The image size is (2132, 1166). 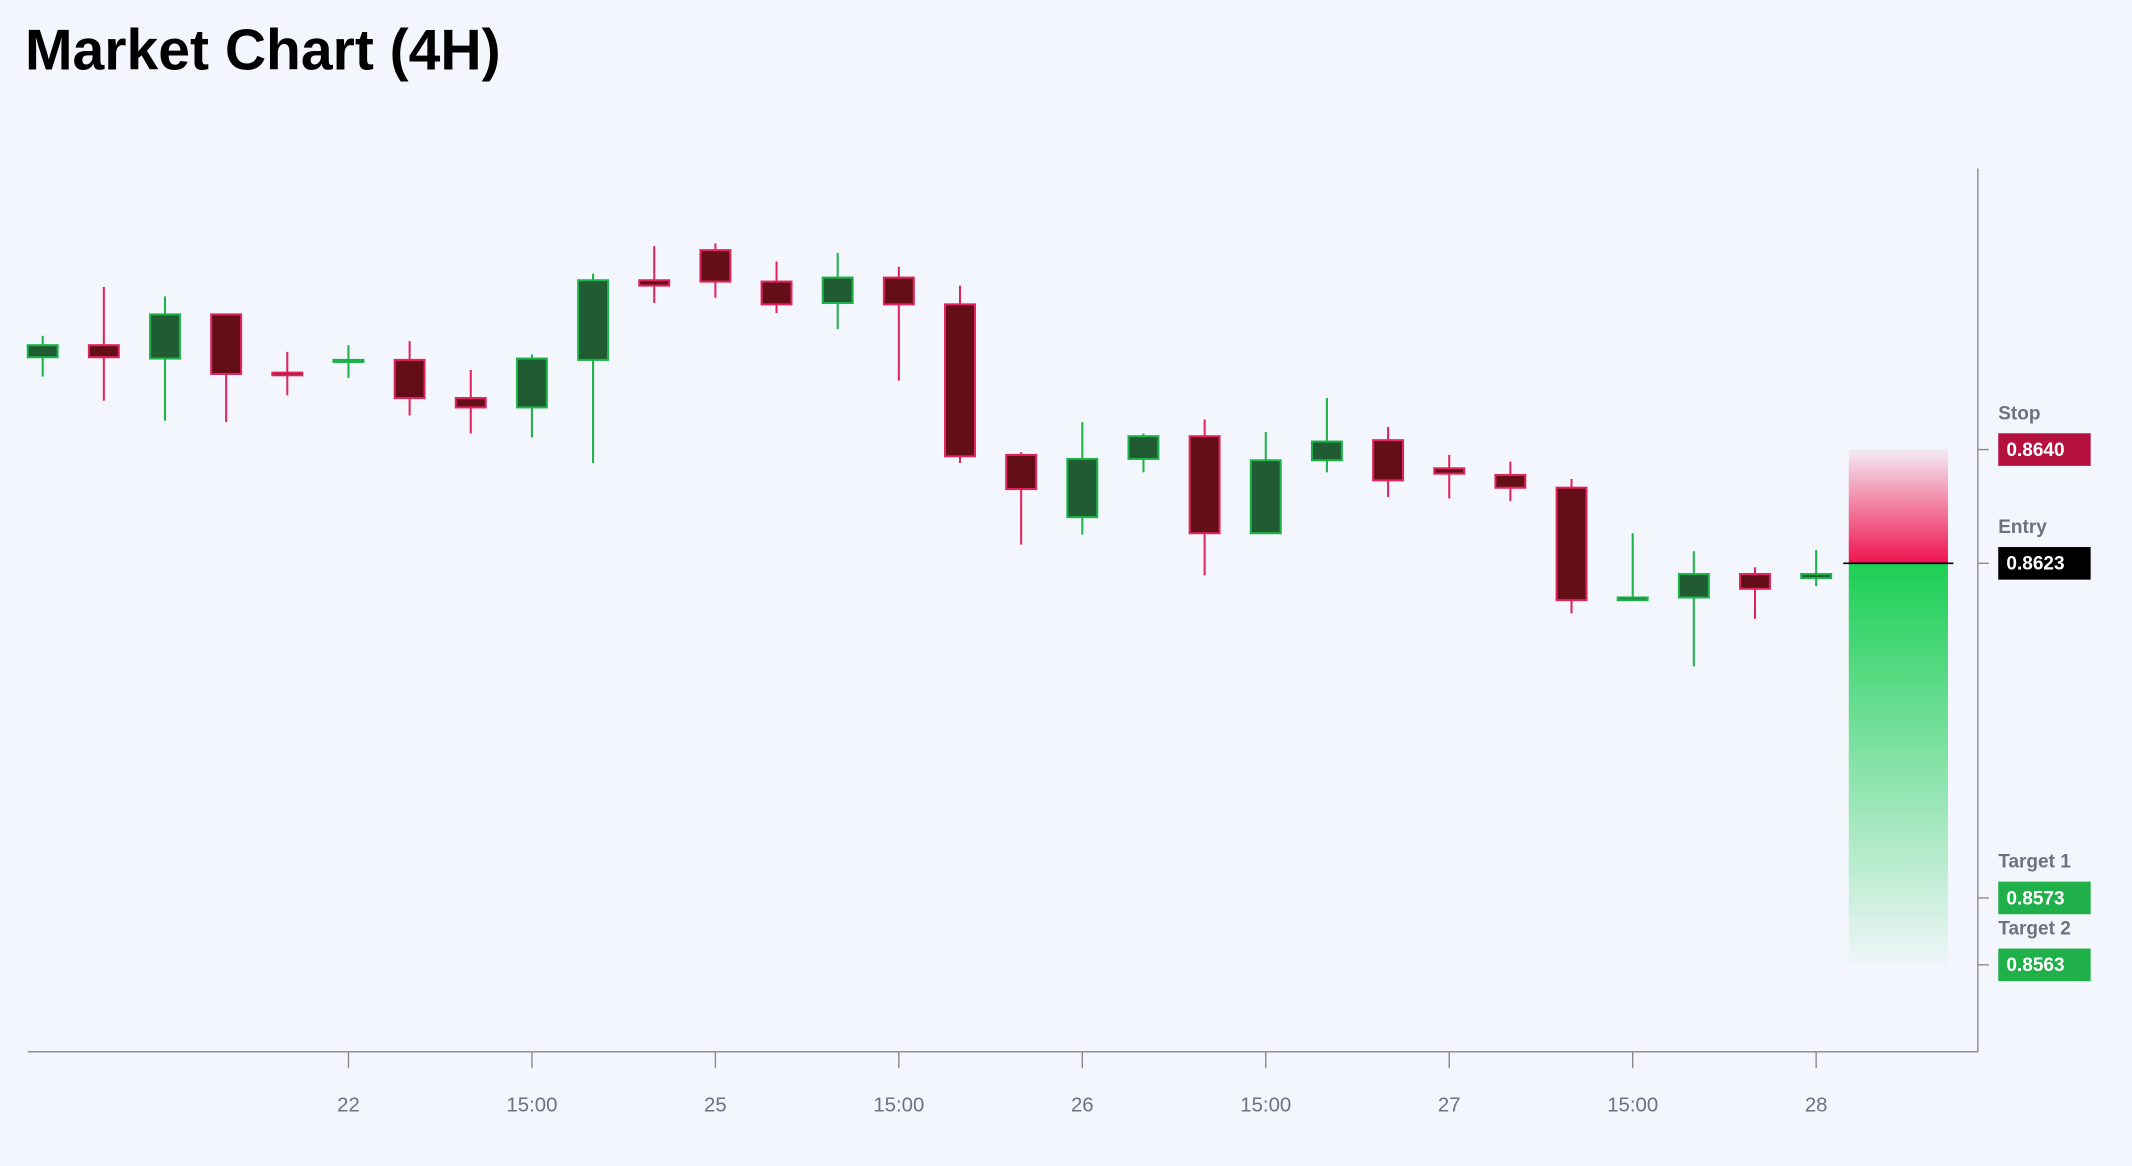 What do you see at coordinates (2019, 413) in the screenshot?
I see `level-name: Stop` at bounding box center [2019, 413].